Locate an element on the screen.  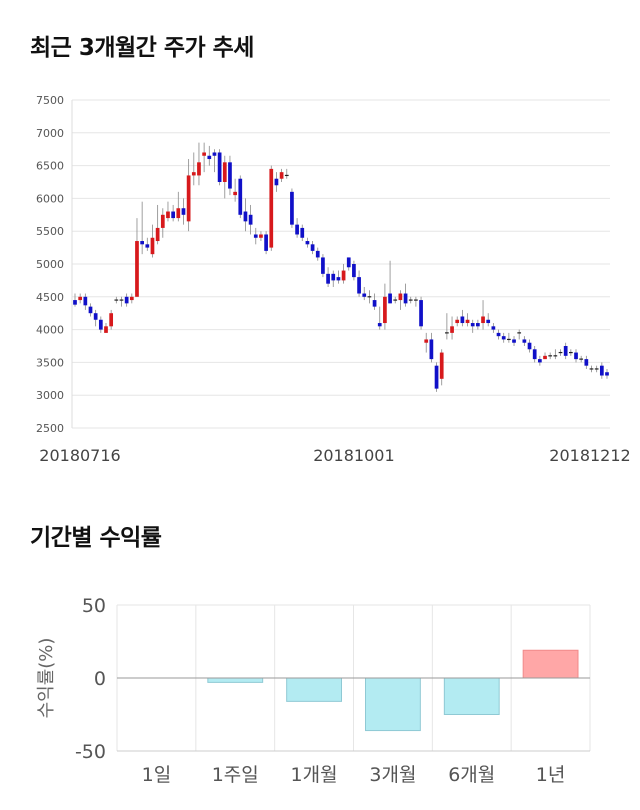
y-tick-label: 0 is located at coordinates (100, 679).